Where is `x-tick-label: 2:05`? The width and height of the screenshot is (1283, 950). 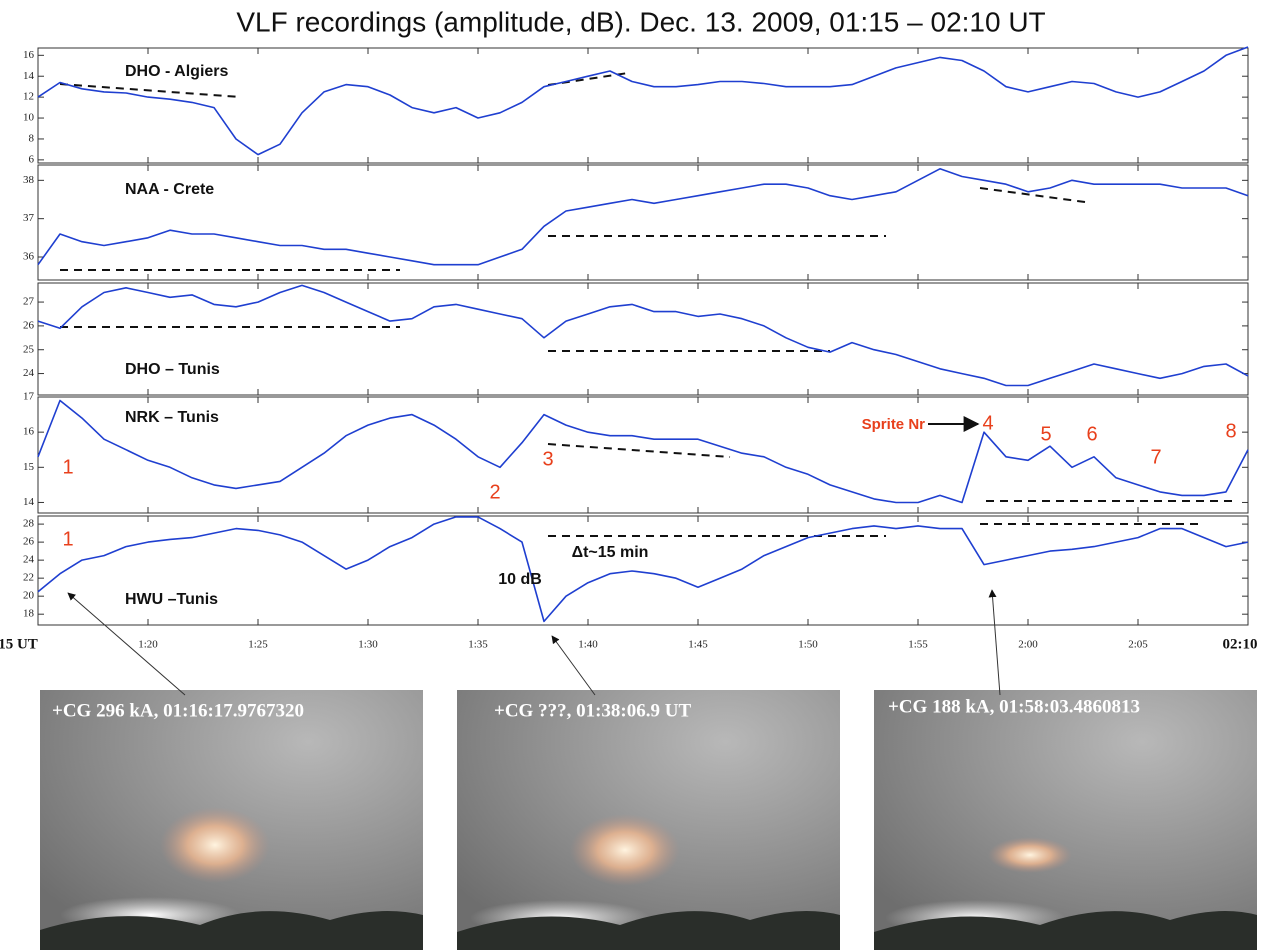
x-tick-label: 2:05 is located at coordinates (1138, 645).